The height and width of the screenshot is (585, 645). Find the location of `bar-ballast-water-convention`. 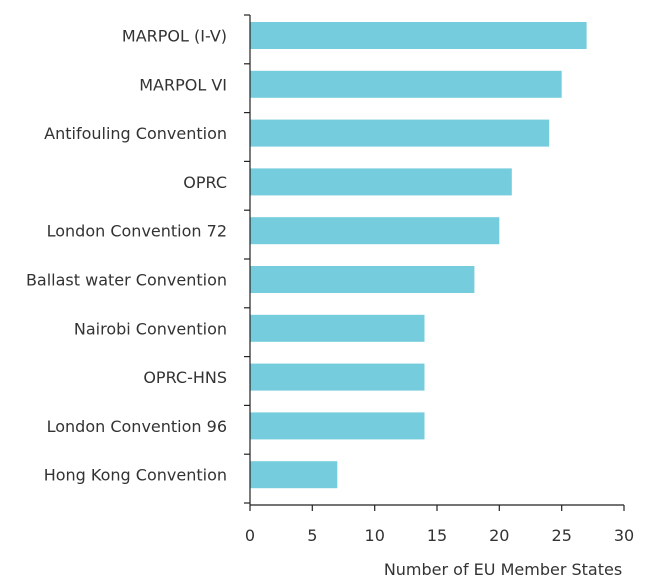

bar-ballast-water-convention is located at coordinates (362, 279).